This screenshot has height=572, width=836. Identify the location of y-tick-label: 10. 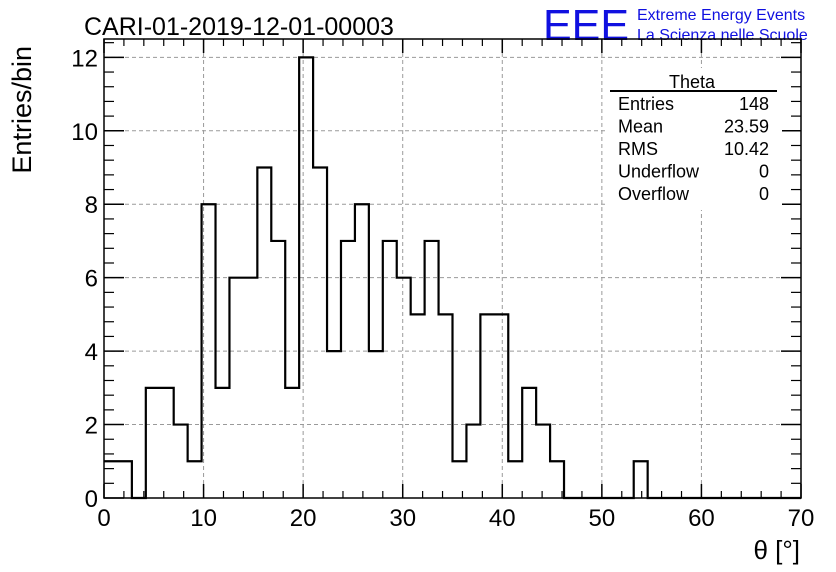
(84, 132).